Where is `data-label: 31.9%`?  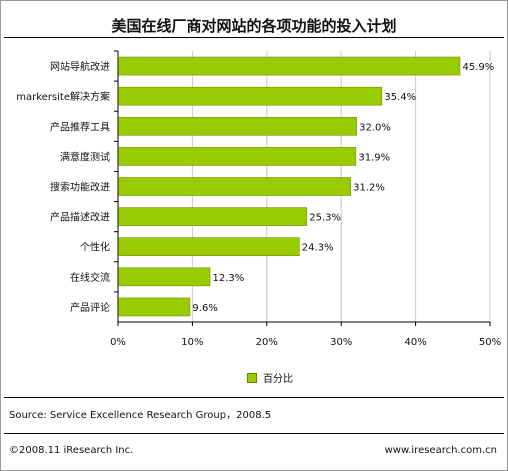
data-label: 31.9% is located at coordinates (374, 157).